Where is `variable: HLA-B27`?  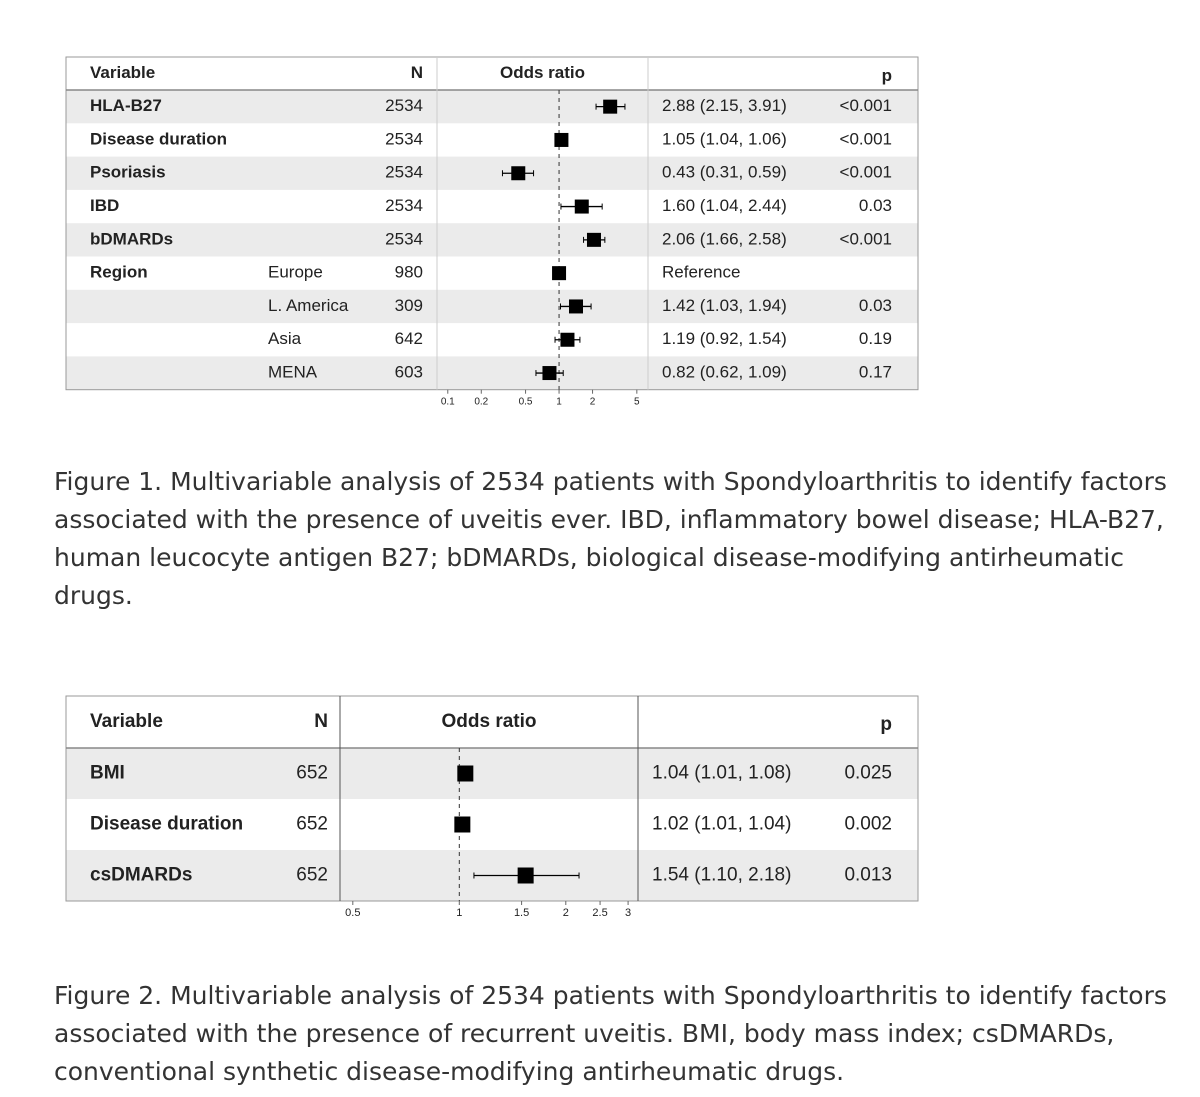
variable: HLA-B27 is located at coordinates (126, 105).